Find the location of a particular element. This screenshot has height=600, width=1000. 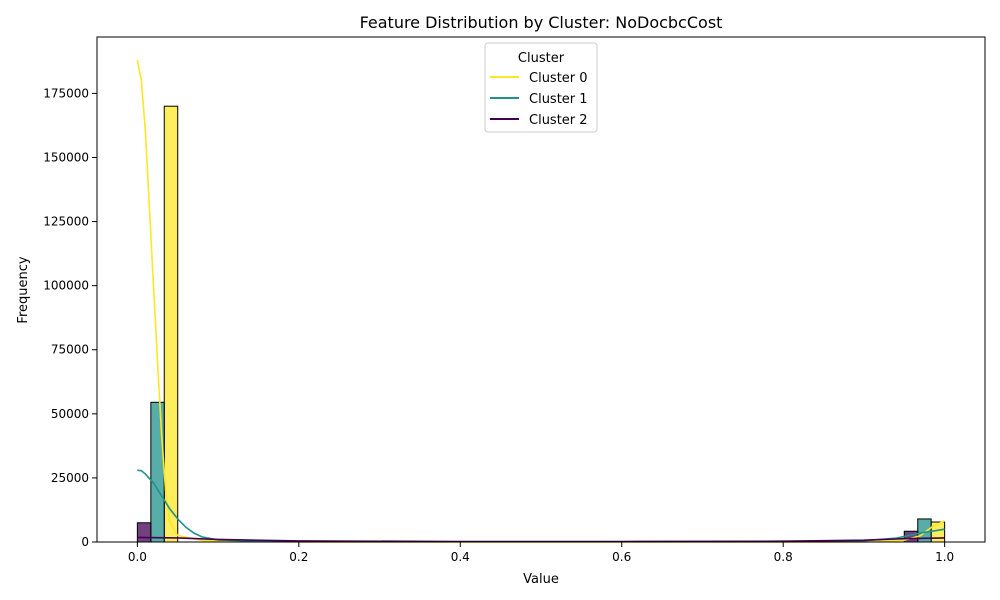

y-axis-label: Frequency is located at coordinates (23, 289).